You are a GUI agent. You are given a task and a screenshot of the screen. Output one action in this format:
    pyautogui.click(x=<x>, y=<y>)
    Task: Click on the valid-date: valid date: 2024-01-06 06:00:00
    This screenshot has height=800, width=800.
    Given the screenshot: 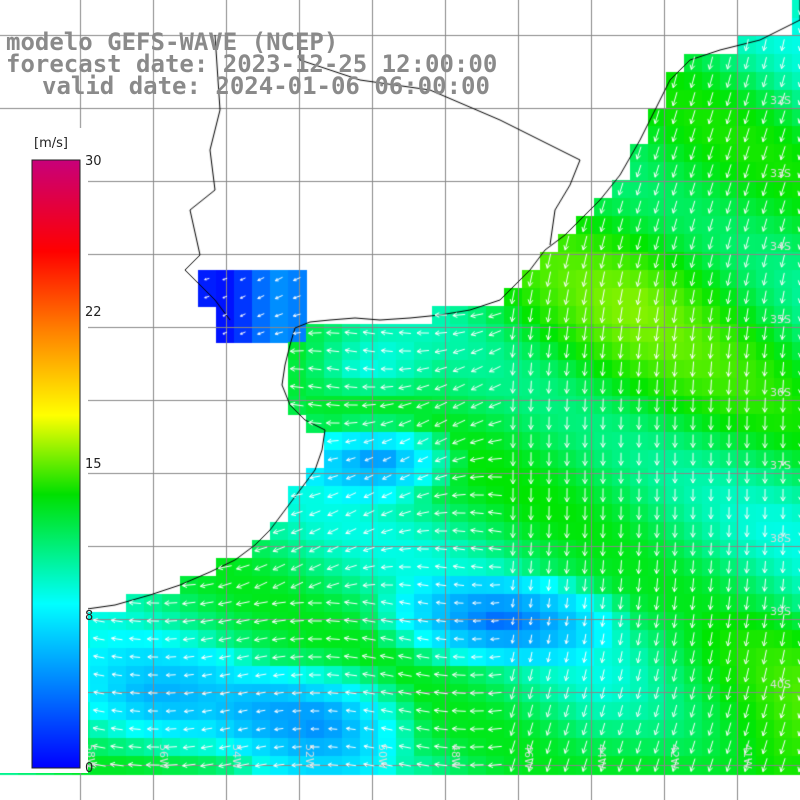 What is the action you would take?
    pyautogui.click(x=266, y=86)
    